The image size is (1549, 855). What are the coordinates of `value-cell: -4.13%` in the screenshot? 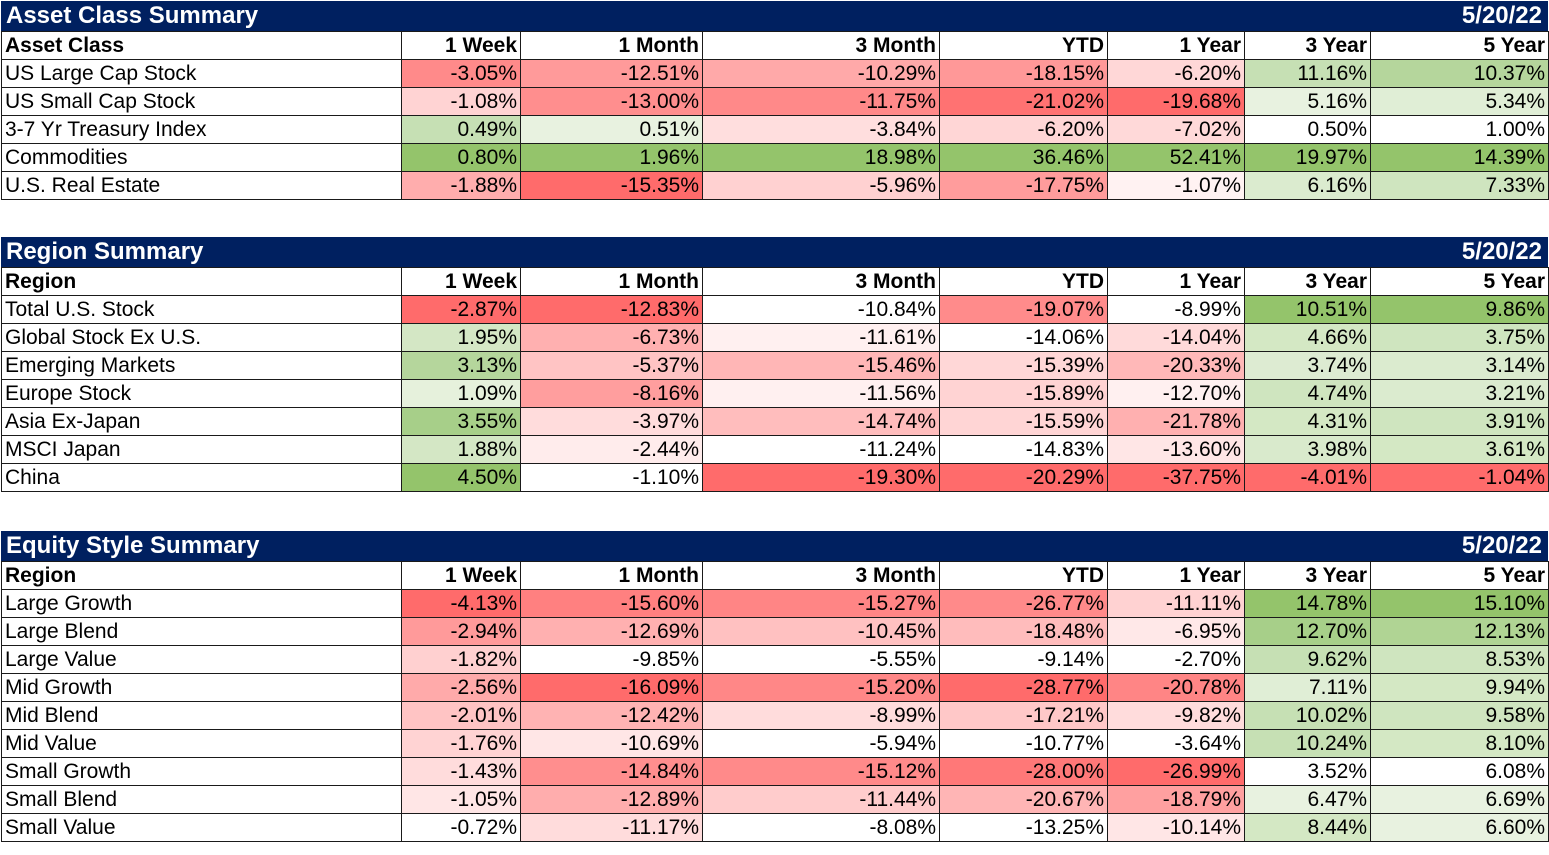 It's located at (461, 603).